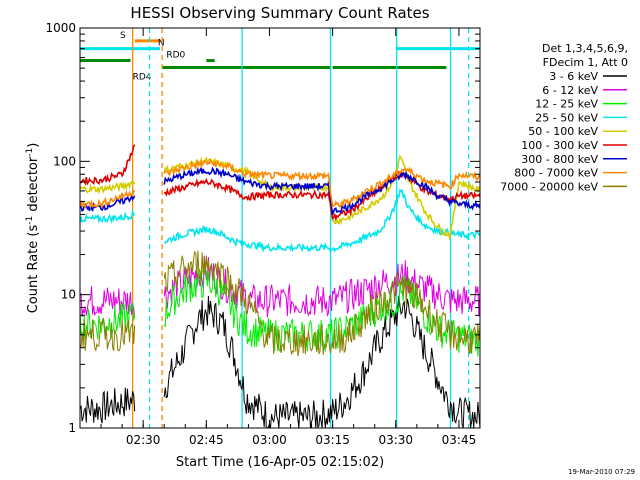 This screenshot has height=480, width=640. Describe the element at coordinates (573, 76) in the screenshot. I see `legend-label-0: 3 - 6 keV` at that location.